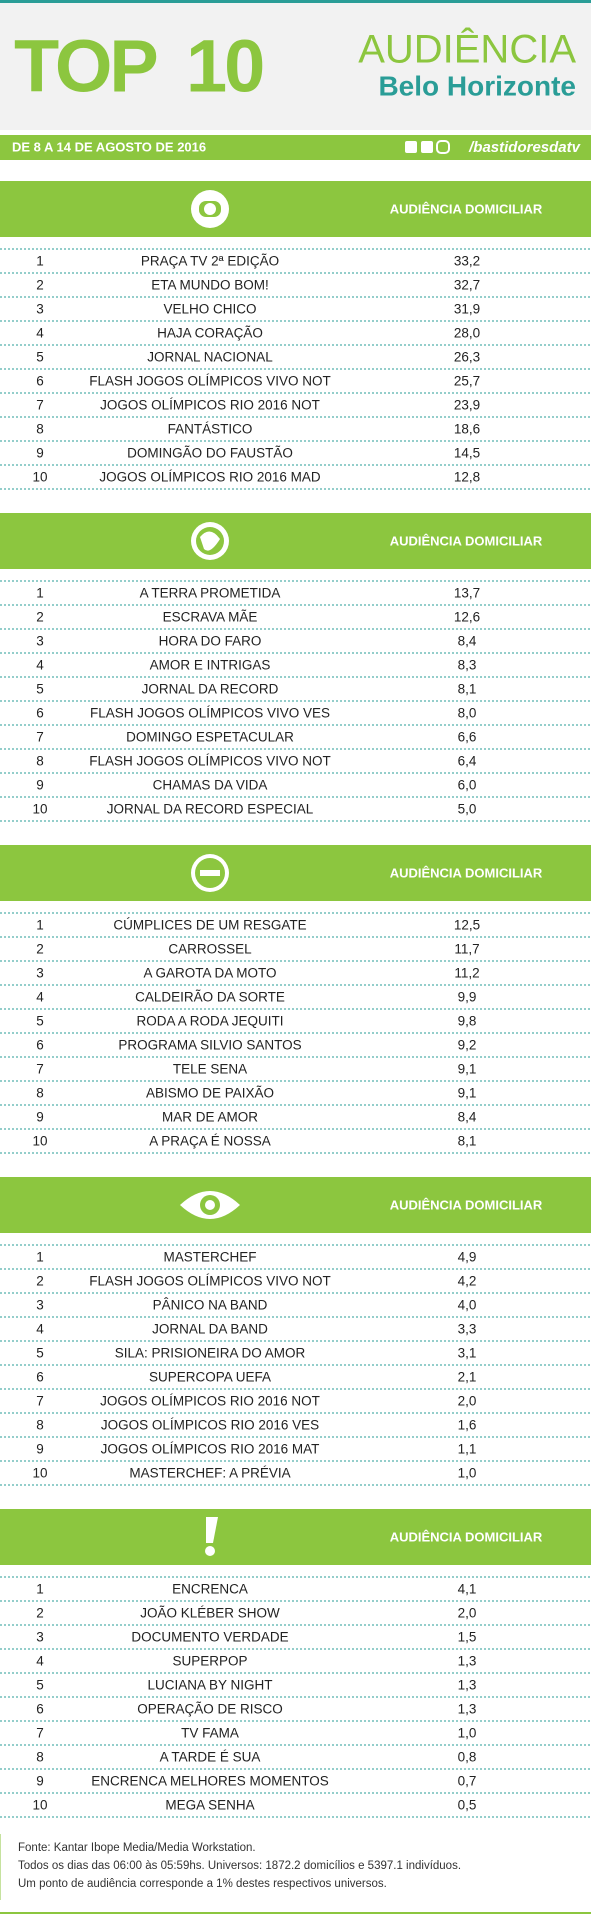 The height and width of the screenshot is (1920, 591). What do you see at coordinates (210, 665) in the screenshot?
I see `program: AMOR E INTRIGAS` at bounding box center [210, 665].